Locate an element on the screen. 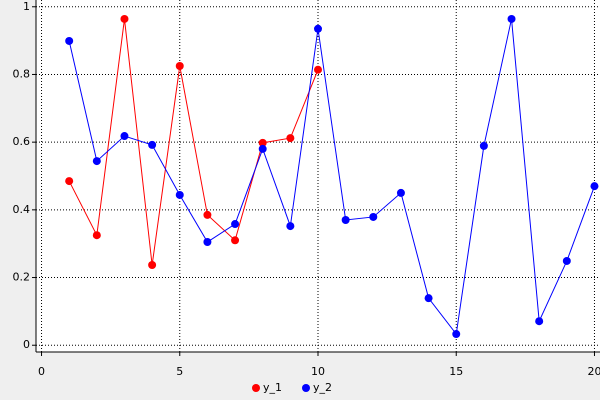 The height and width of the screenshot is (400, 600). legend-label: y_2 is located at coordinates (322, 387).